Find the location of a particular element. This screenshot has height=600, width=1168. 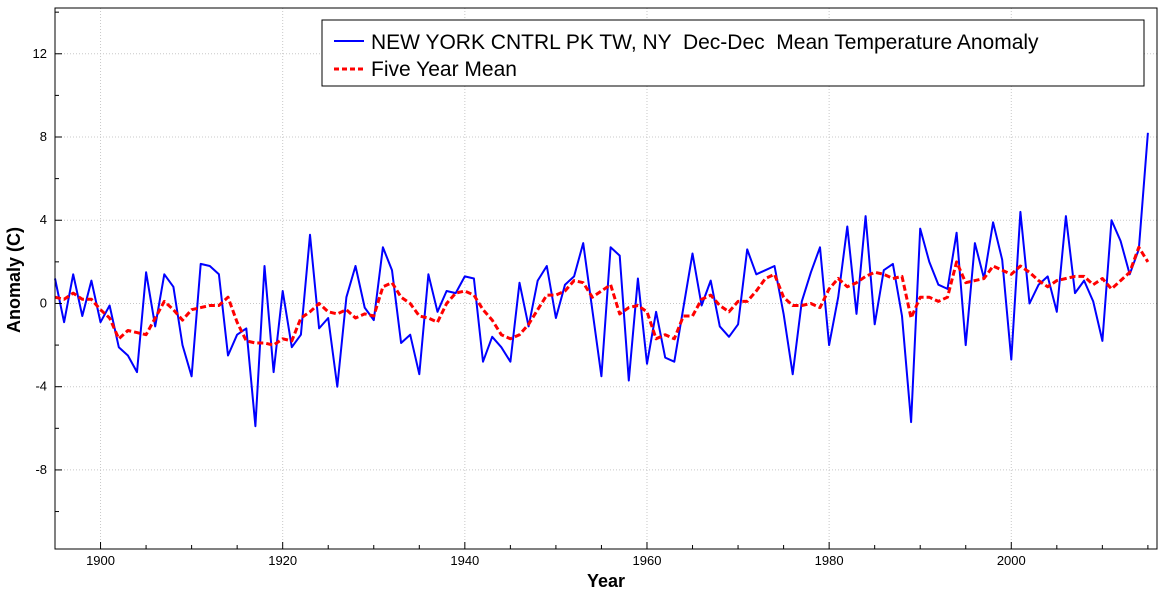

x-tick-label: 1940 is located at coordinates (464, 560).